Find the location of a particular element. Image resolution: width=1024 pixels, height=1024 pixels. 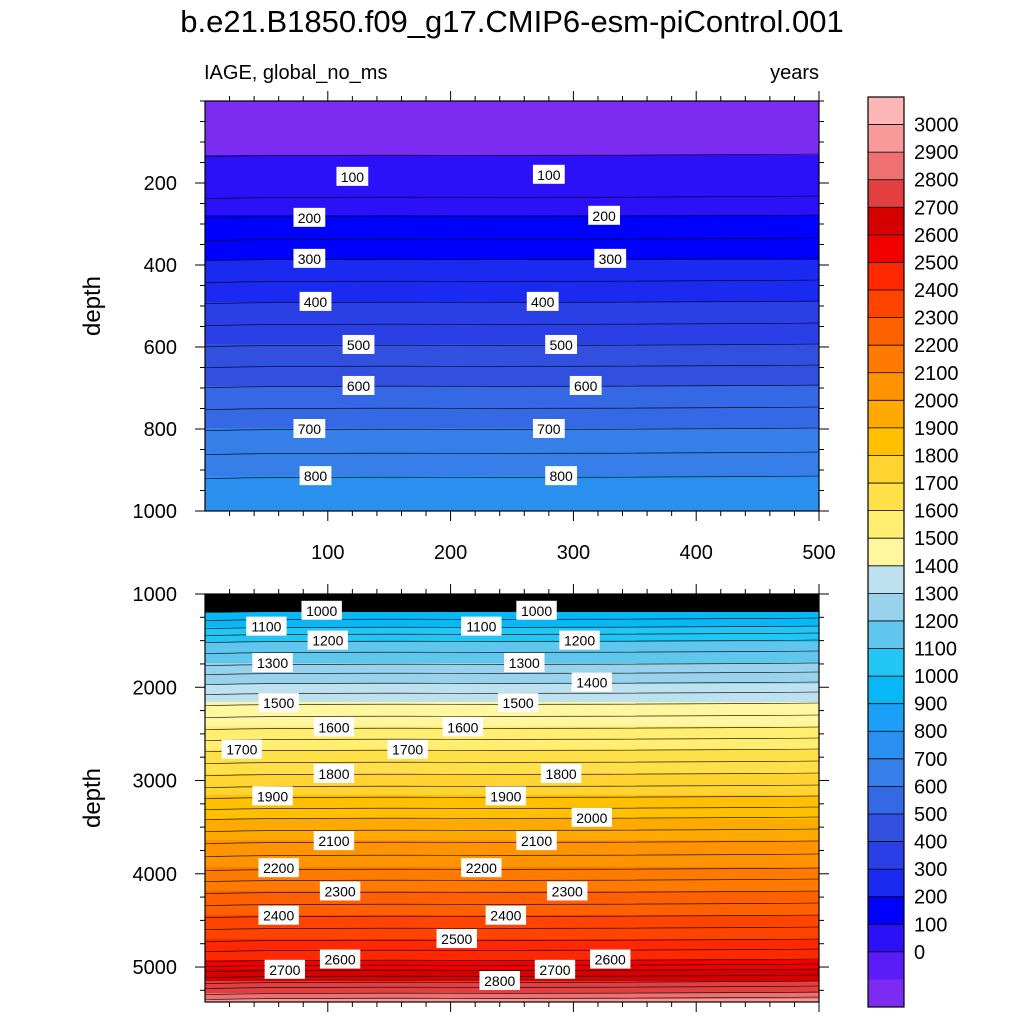

contour-label: 500 is located at coordinates (358, 344).